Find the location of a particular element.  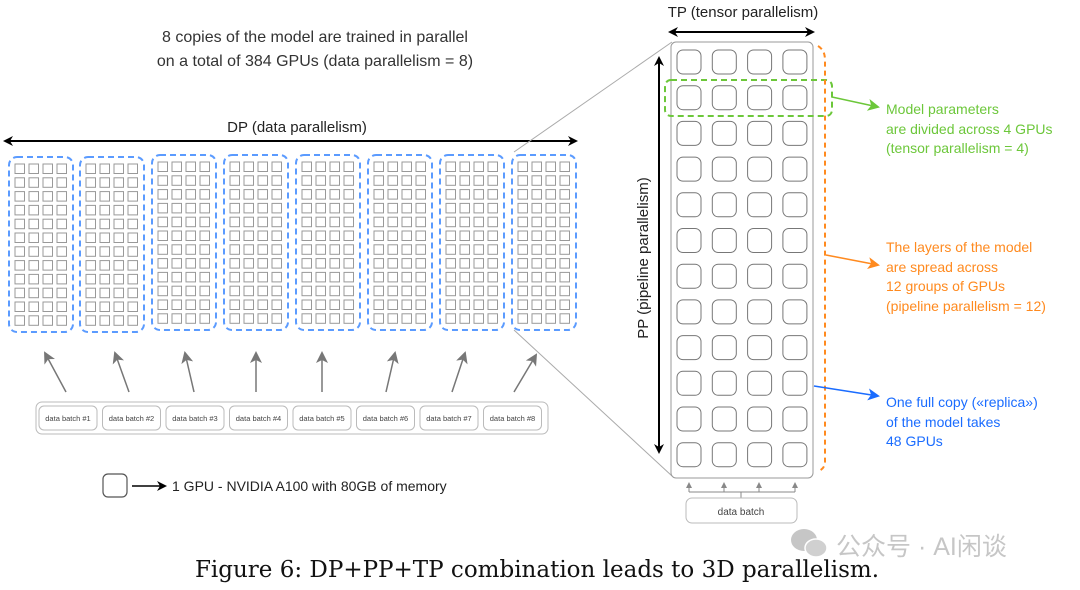

gpu-legend-icon is located at coordinates (115, 485).